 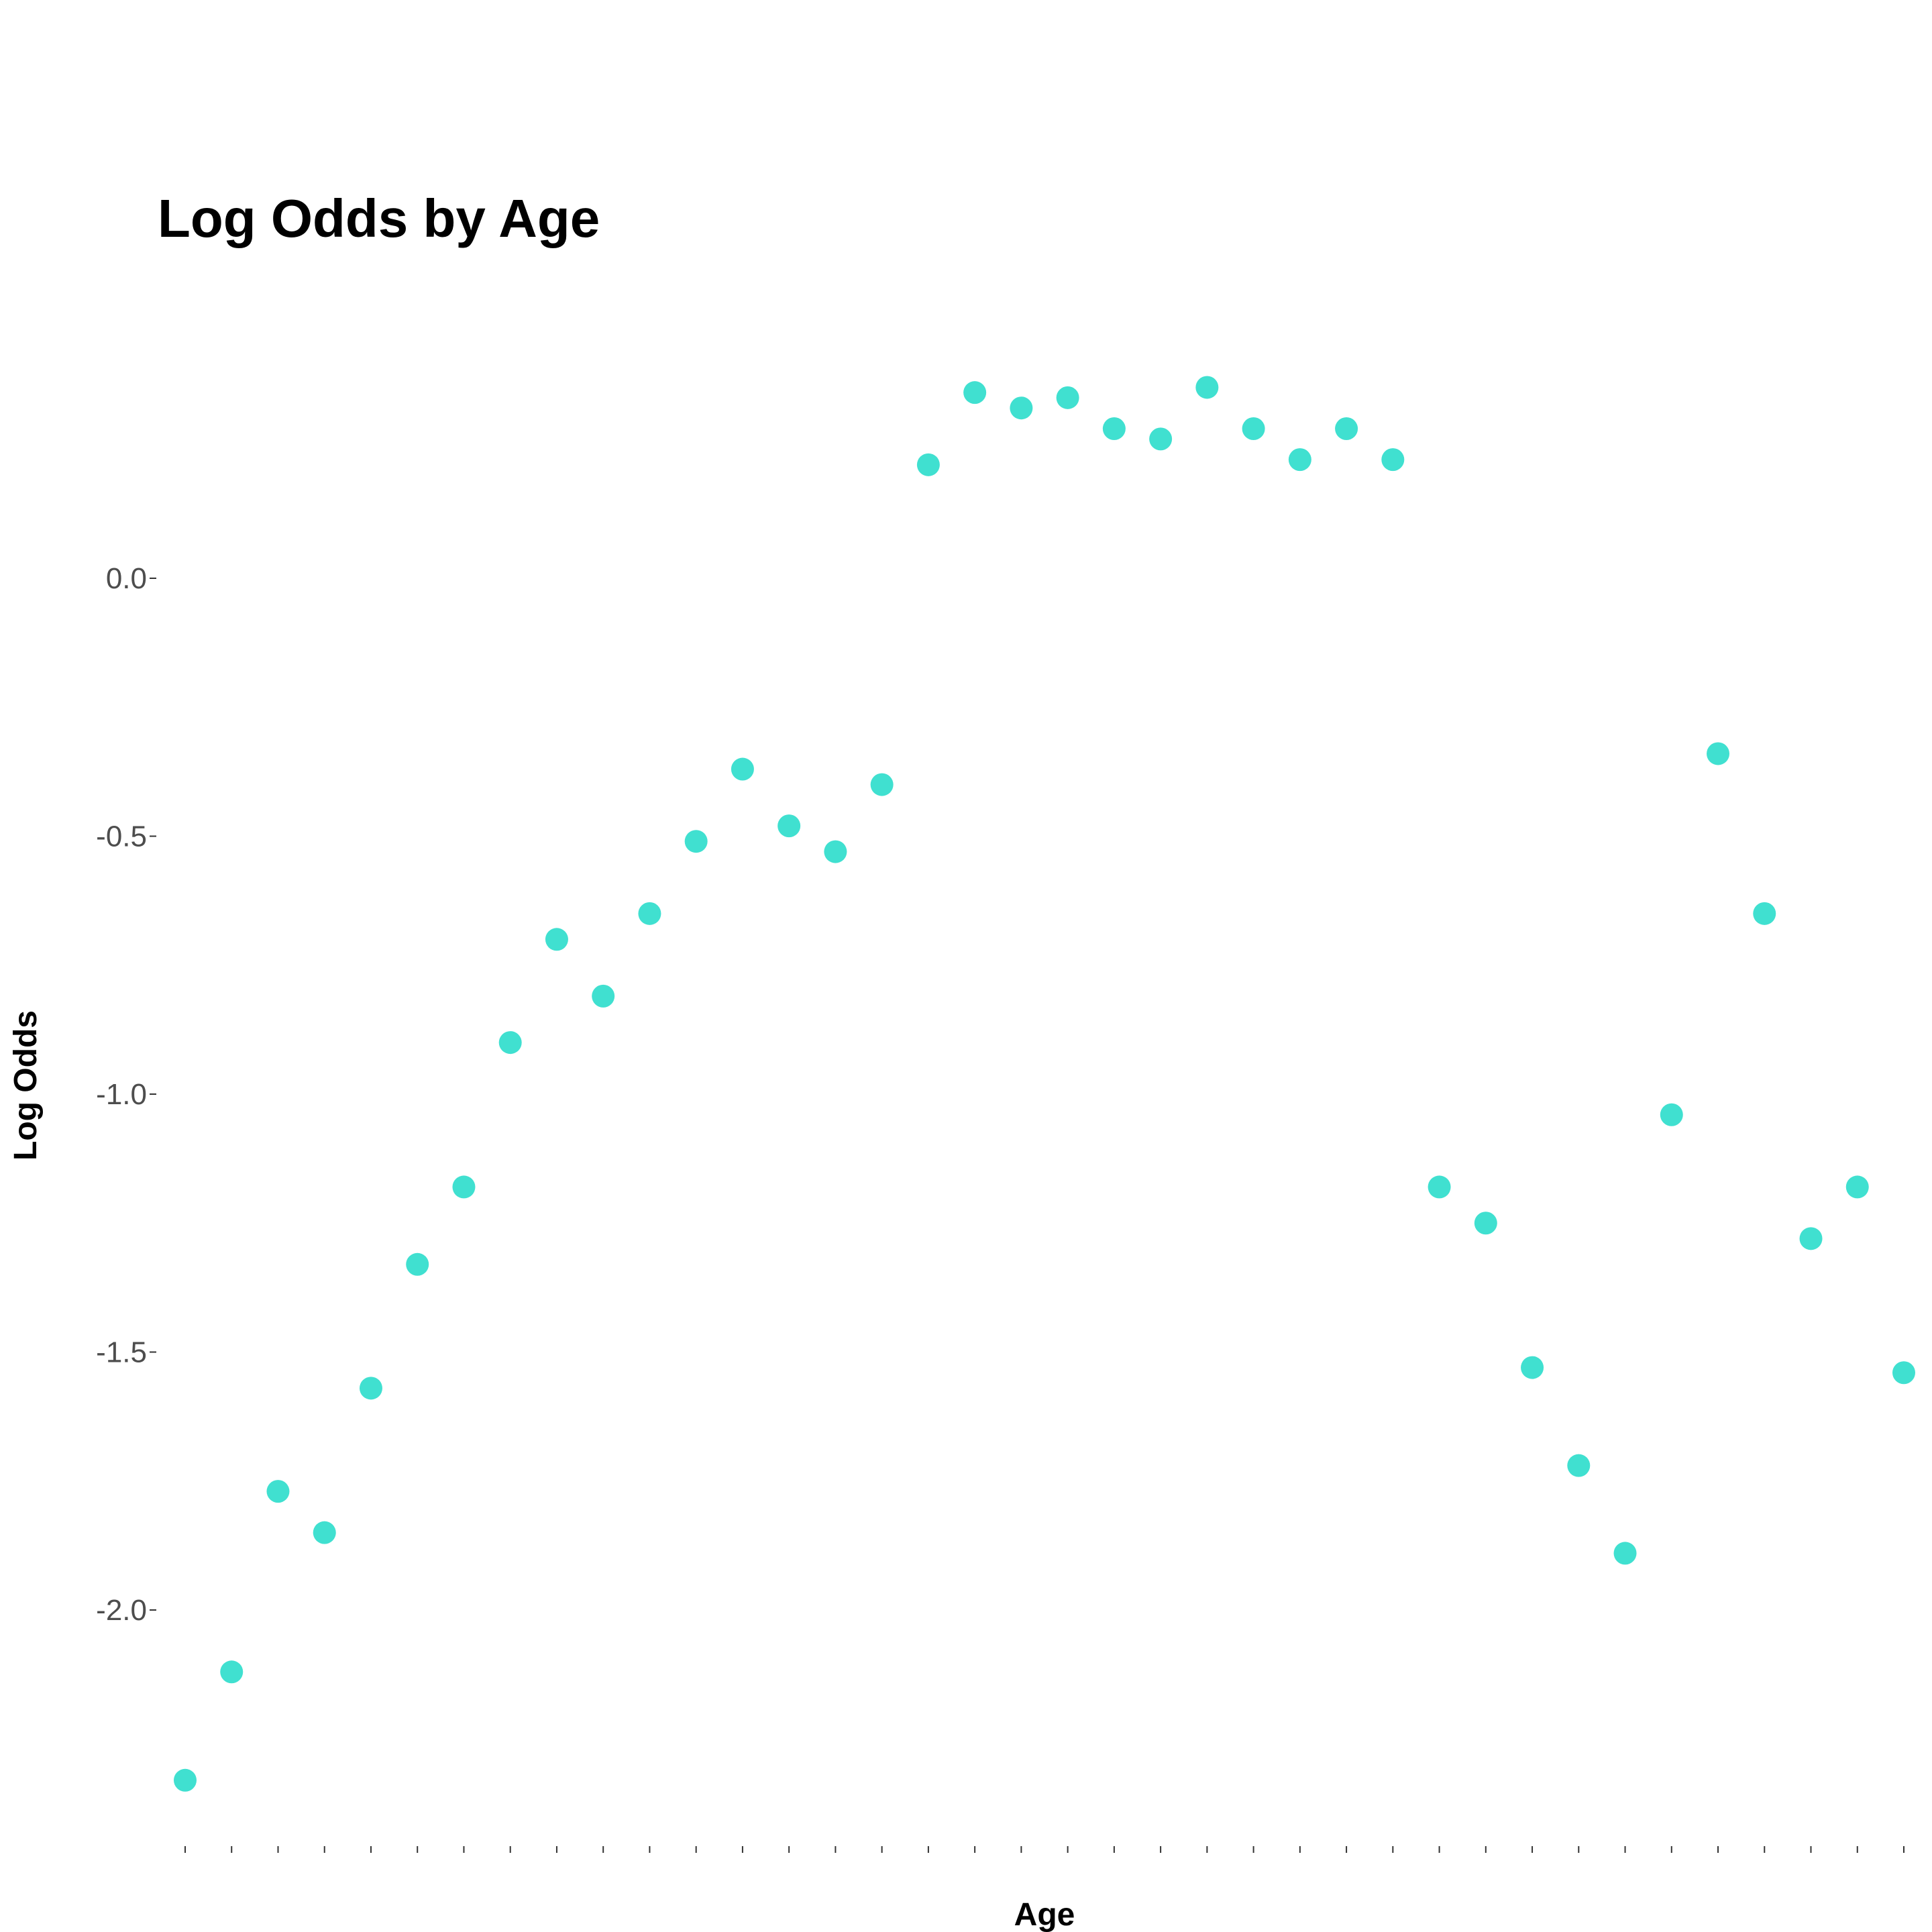 I want to click on chart-title: Log Odds by Age, so click(x=379, y=218).